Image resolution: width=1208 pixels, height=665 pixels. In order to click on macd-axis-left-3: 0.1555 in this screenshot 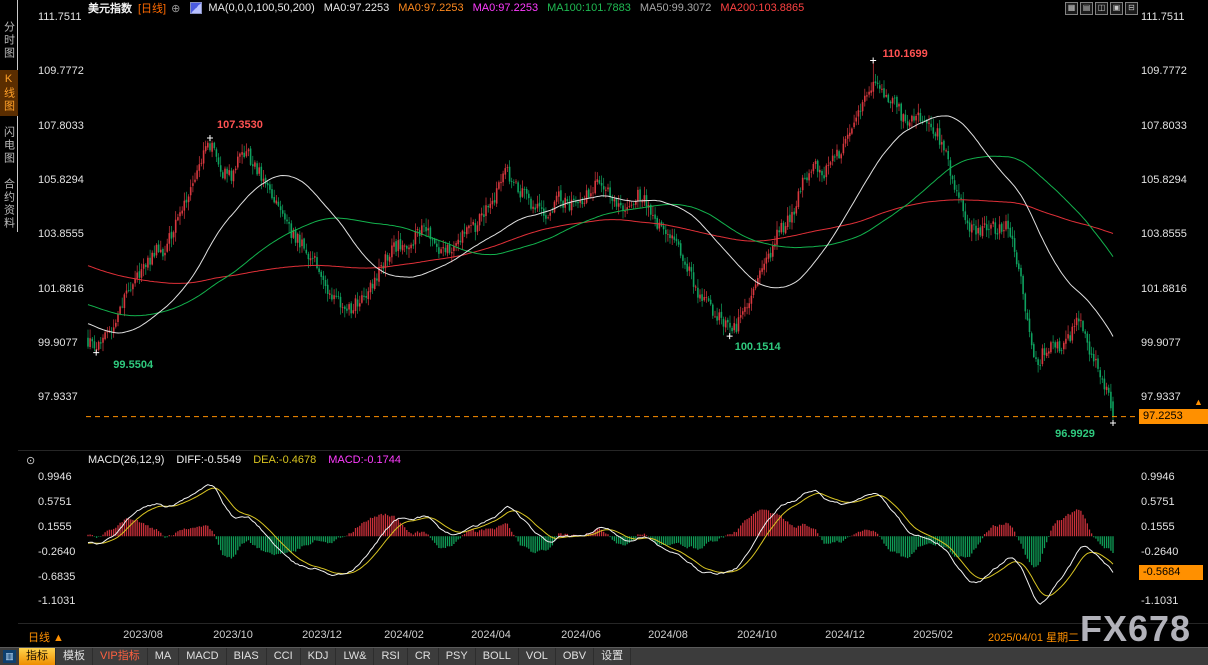, I will do `click(55, 527)`.